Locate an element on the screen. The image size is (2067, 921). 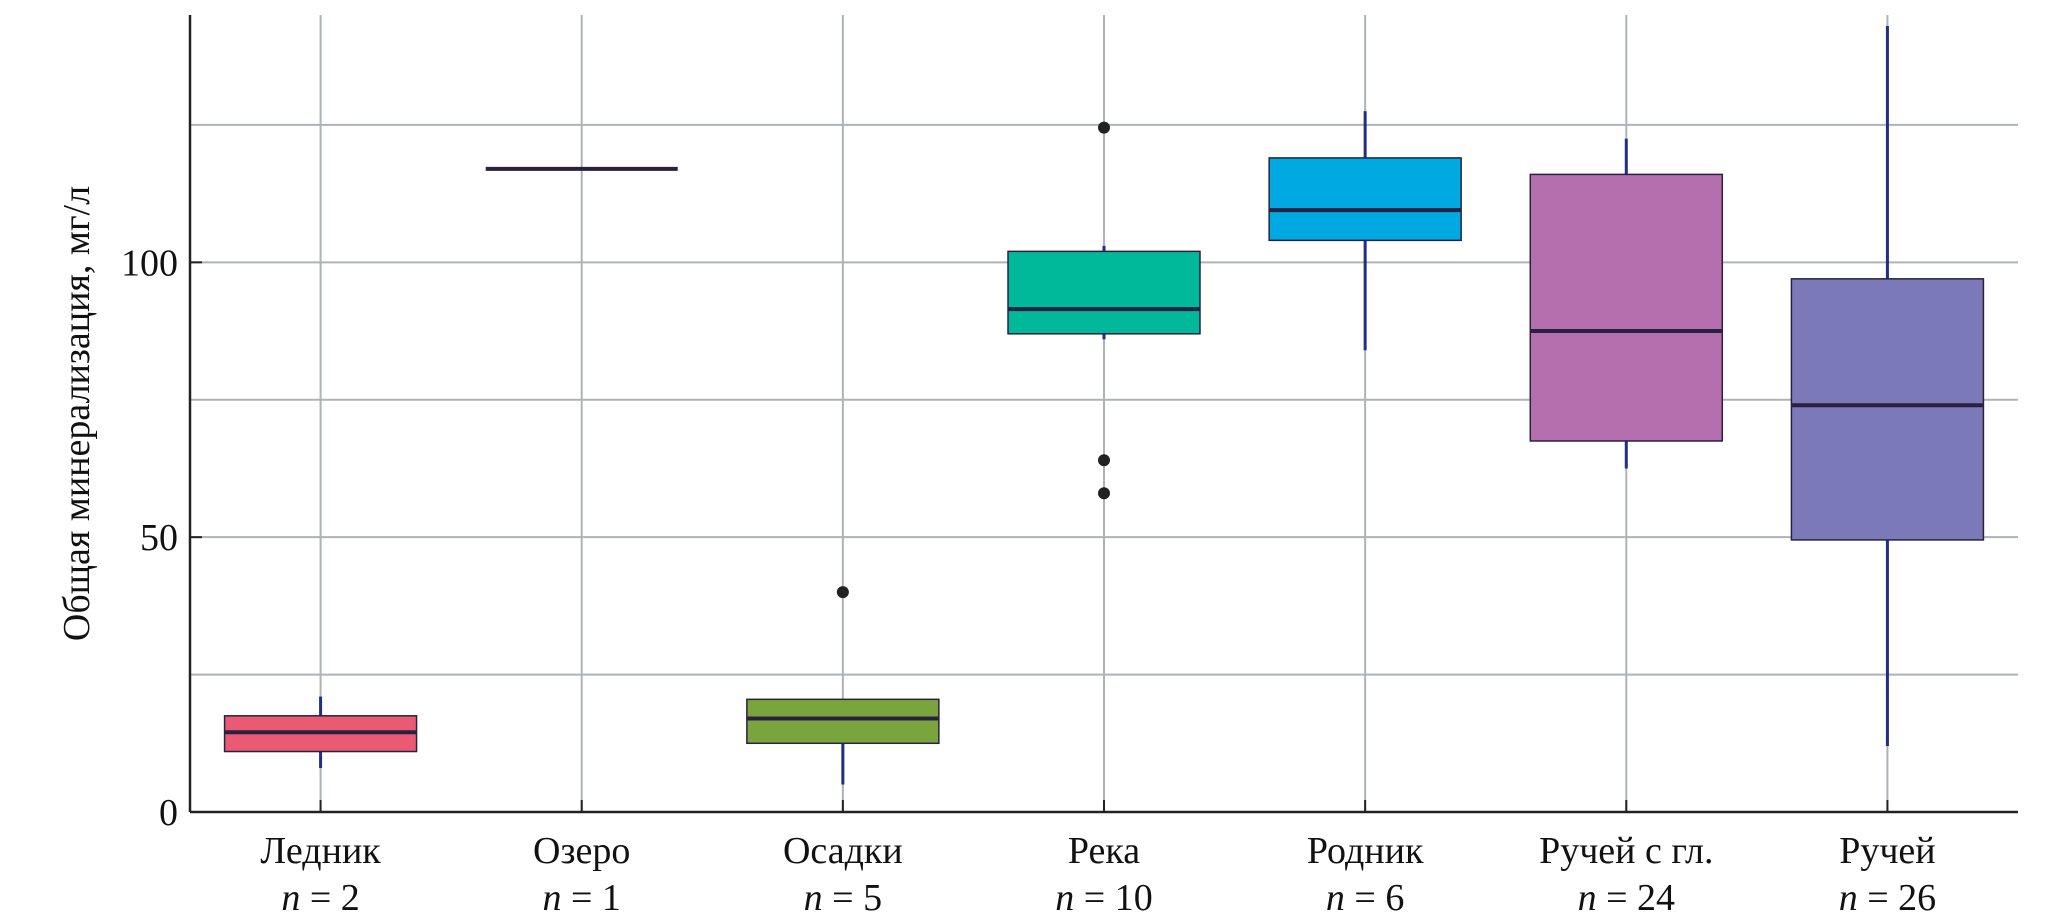
sample-size-label-0: n = 2 is located at coordinates (320, 898).